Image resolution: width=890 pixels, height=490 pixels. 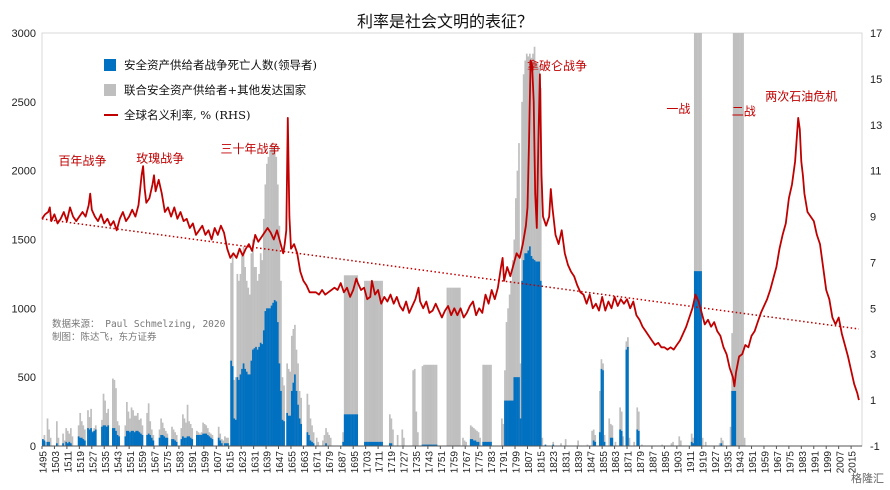 What do you see at coordinates (293, 462) in the screenshot?
I see `x-tick-label: 1655` at bounding box center [293, 462].